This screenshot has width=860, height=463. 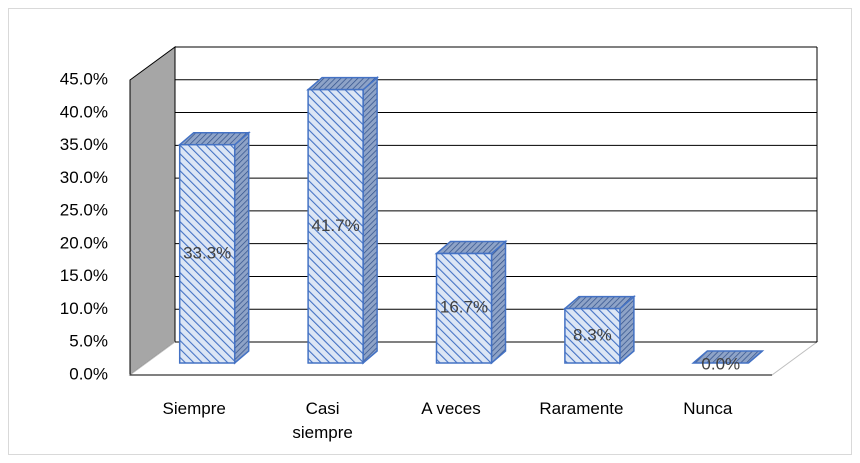 I want to click on y-tick-label: 15.0%, so click(x=84, y=275).